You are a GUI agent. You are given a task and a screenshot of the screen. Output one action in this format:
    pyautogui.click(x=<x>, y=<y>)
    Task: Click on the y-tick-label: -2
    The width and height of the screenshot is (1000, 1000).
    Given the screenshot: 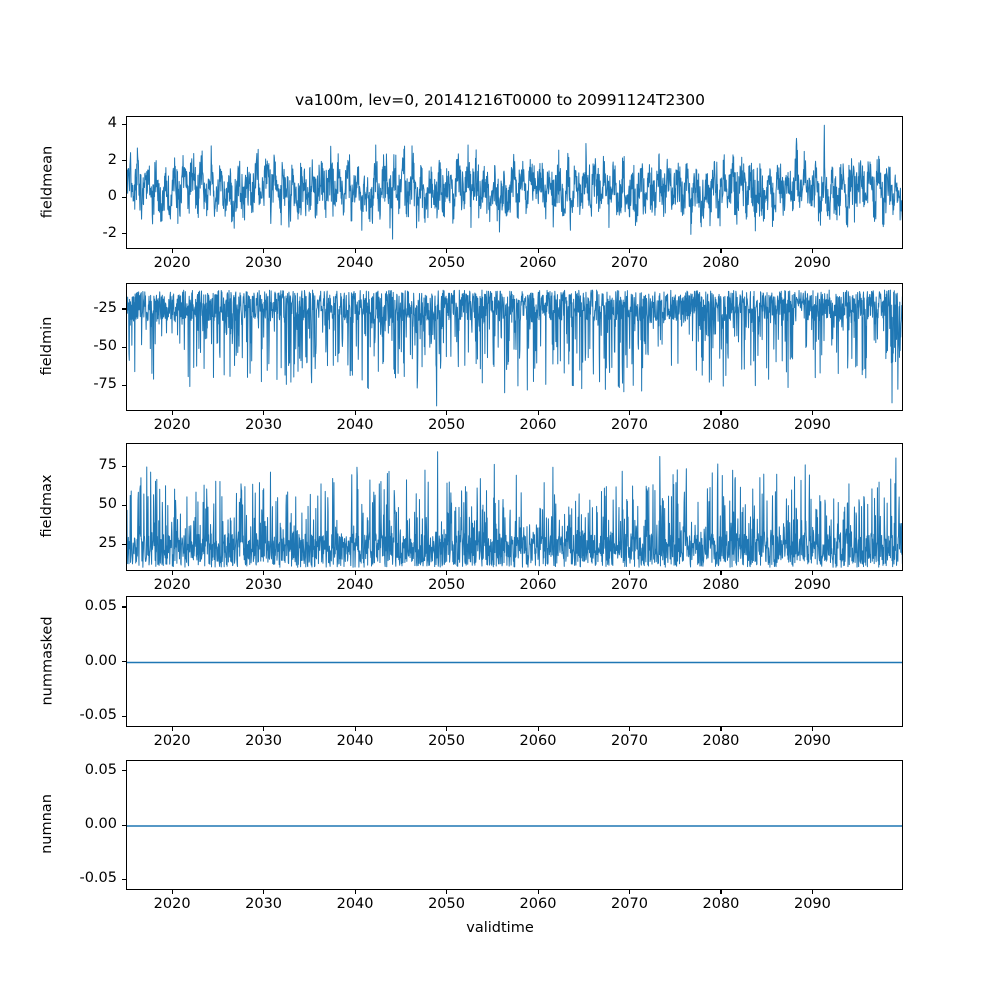 What is the action you would take?
    pyautogui.click(x=109, y=232)
    